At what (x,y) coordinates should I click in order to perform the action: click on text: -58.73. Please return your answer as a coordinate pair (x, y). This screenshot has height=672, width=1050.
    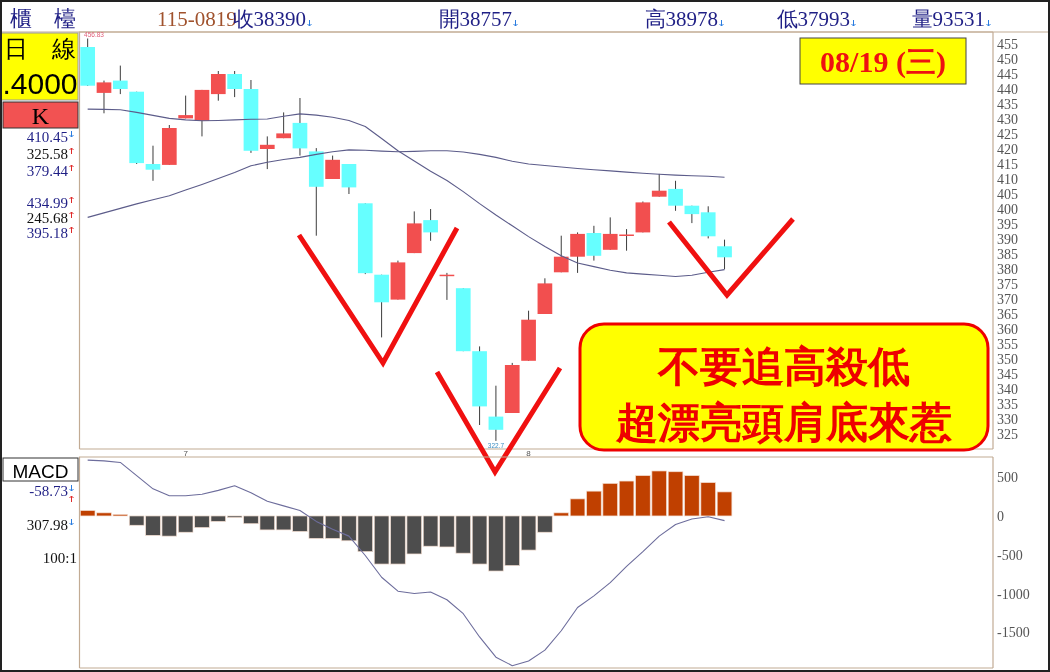
    Looking at the image, I should click on (48, 491).